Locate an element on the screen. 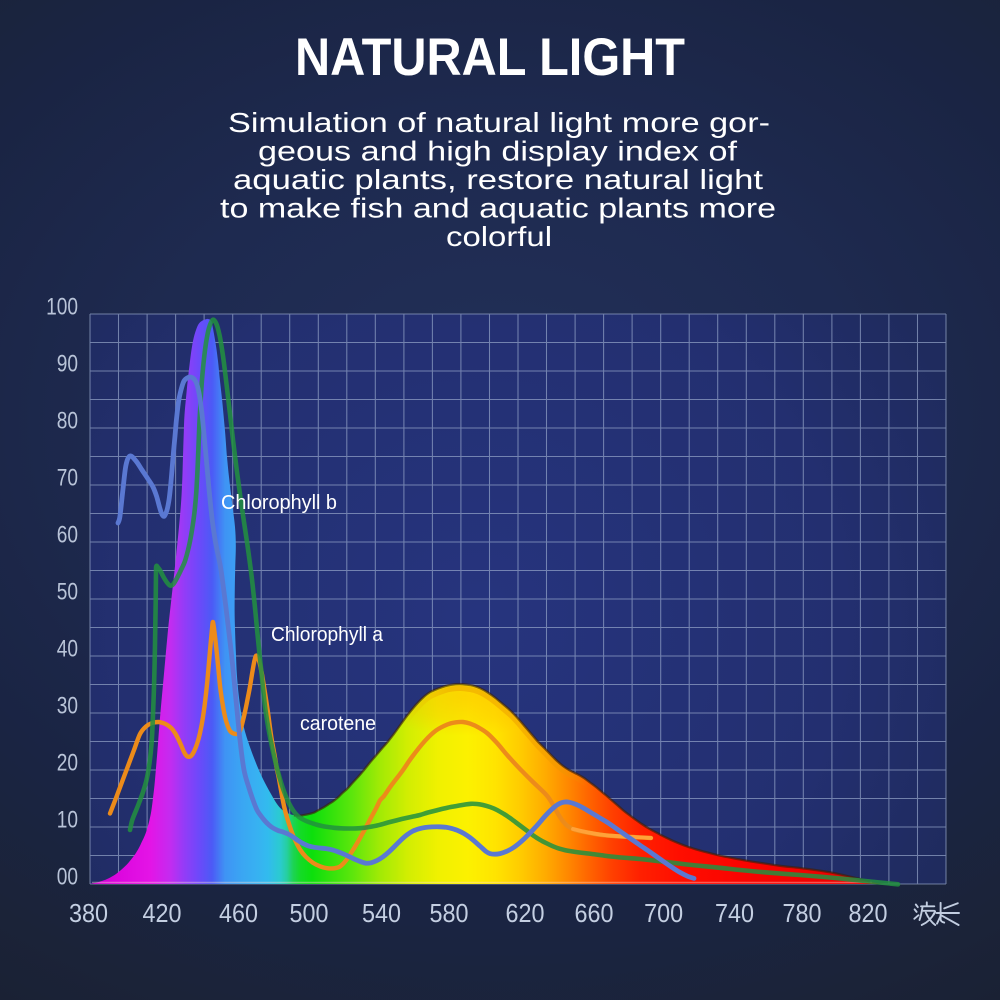 This screenshot has height=1000, width=1000. svg-text: 700 is located at coordinates (663, 914).